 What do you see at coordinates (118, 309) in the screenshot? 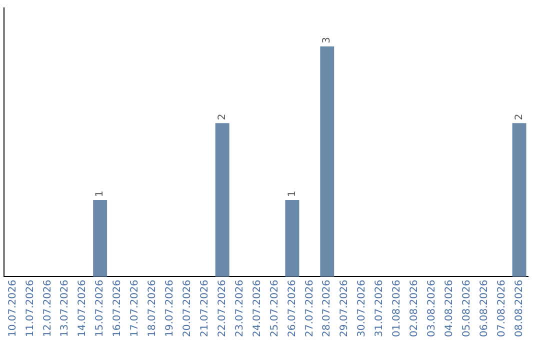
I see `x-tick-label: 16.07.2026` at bounding box center [118, 309].